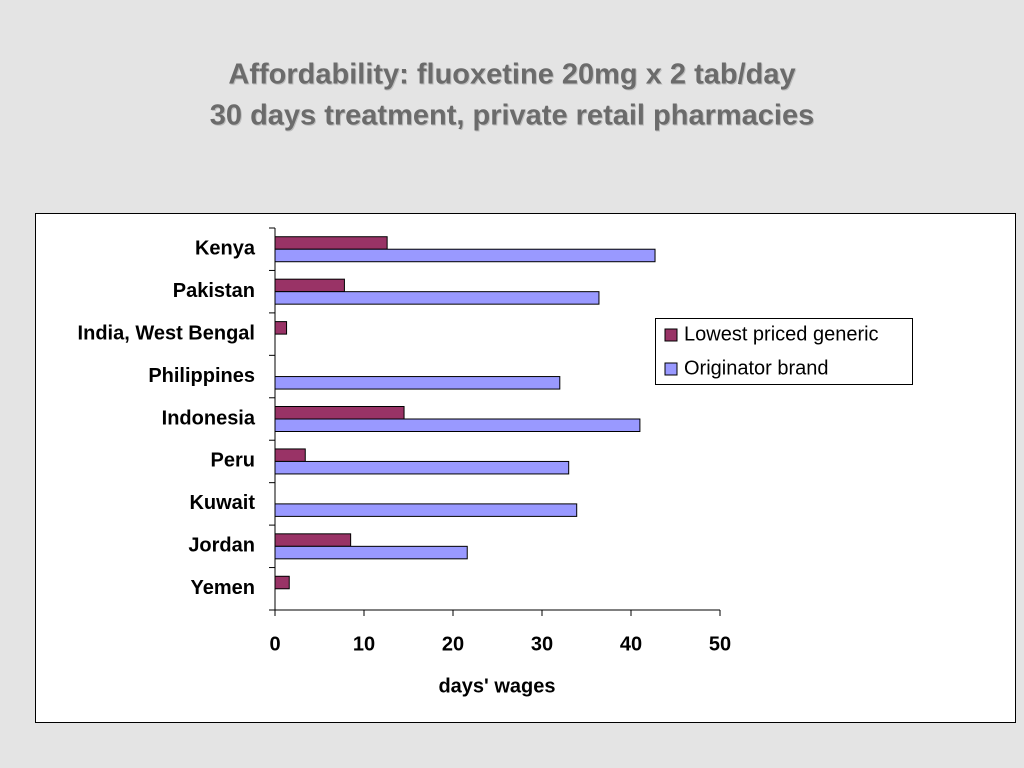 The width and height of the screenshot is (1024, 768). Describe the element at coordinates (209, 418) in the screenshot. I see `y-tick-label: Indonesia` at that location.